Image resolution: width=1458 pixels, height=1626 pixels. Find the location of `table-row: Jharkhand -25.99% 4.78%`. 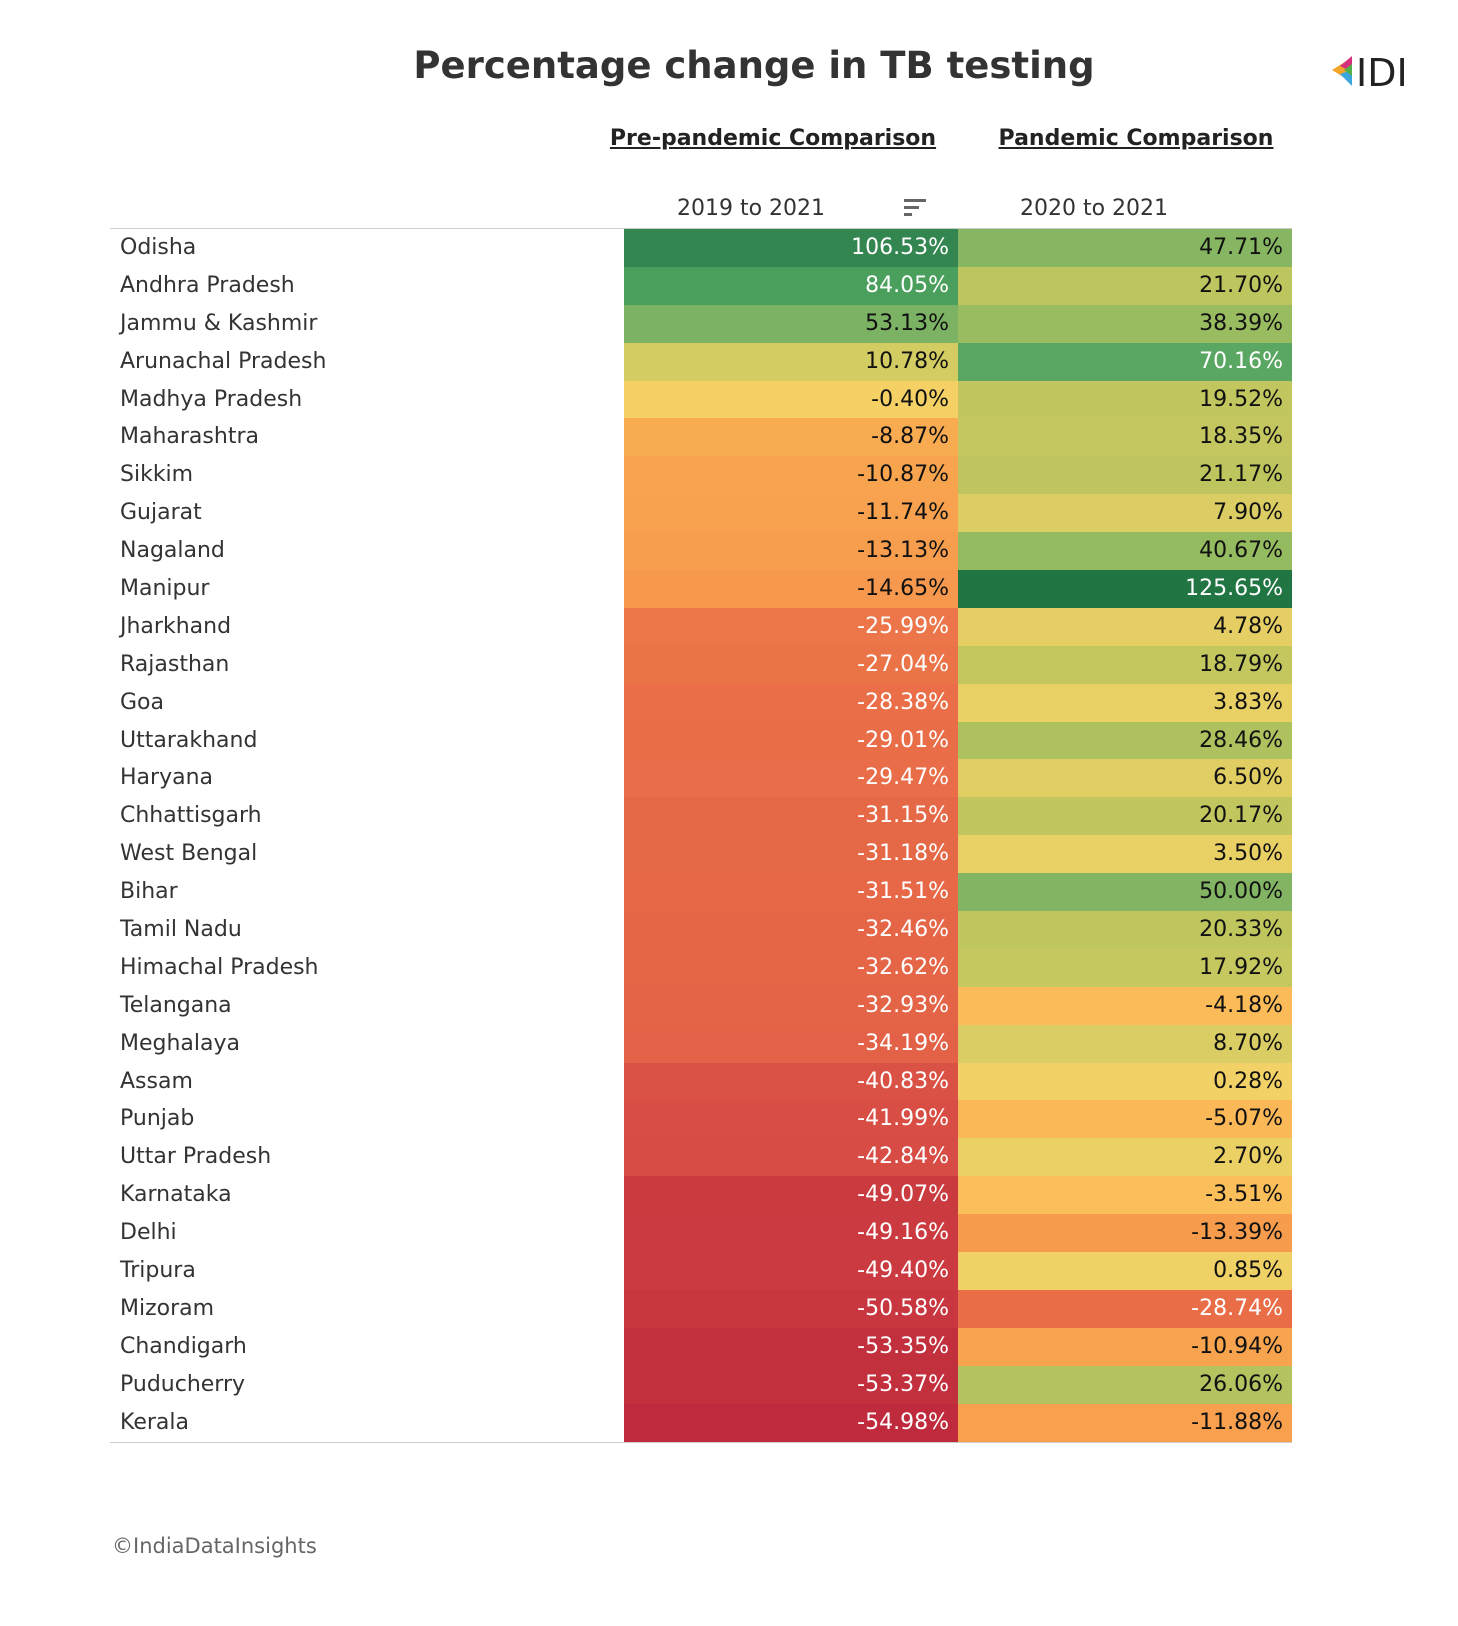

table-row: Jharkhand -25.99% 4.78% is located at coordinates (701, 626).